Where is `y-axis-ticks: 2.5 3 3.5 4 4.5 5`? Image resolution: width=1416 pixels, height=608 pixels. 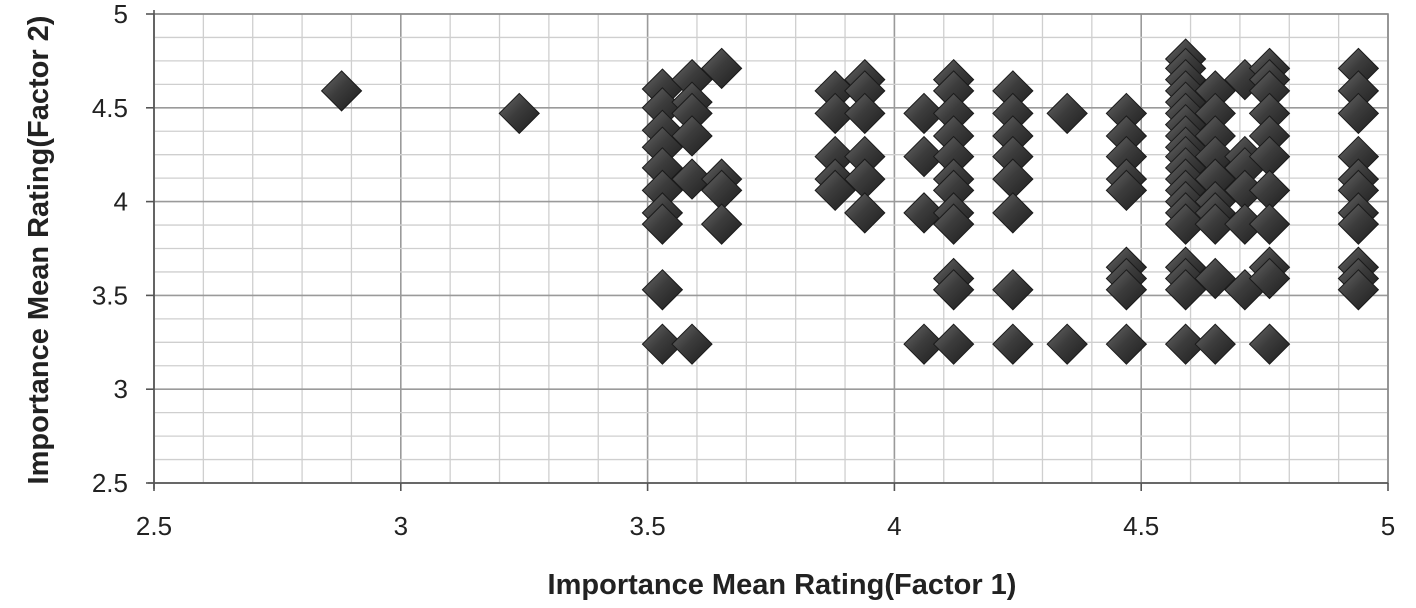
y-axis-ticks: 2.5 3 3.5 4 4.5 5 is located at coordinates (123, 249).